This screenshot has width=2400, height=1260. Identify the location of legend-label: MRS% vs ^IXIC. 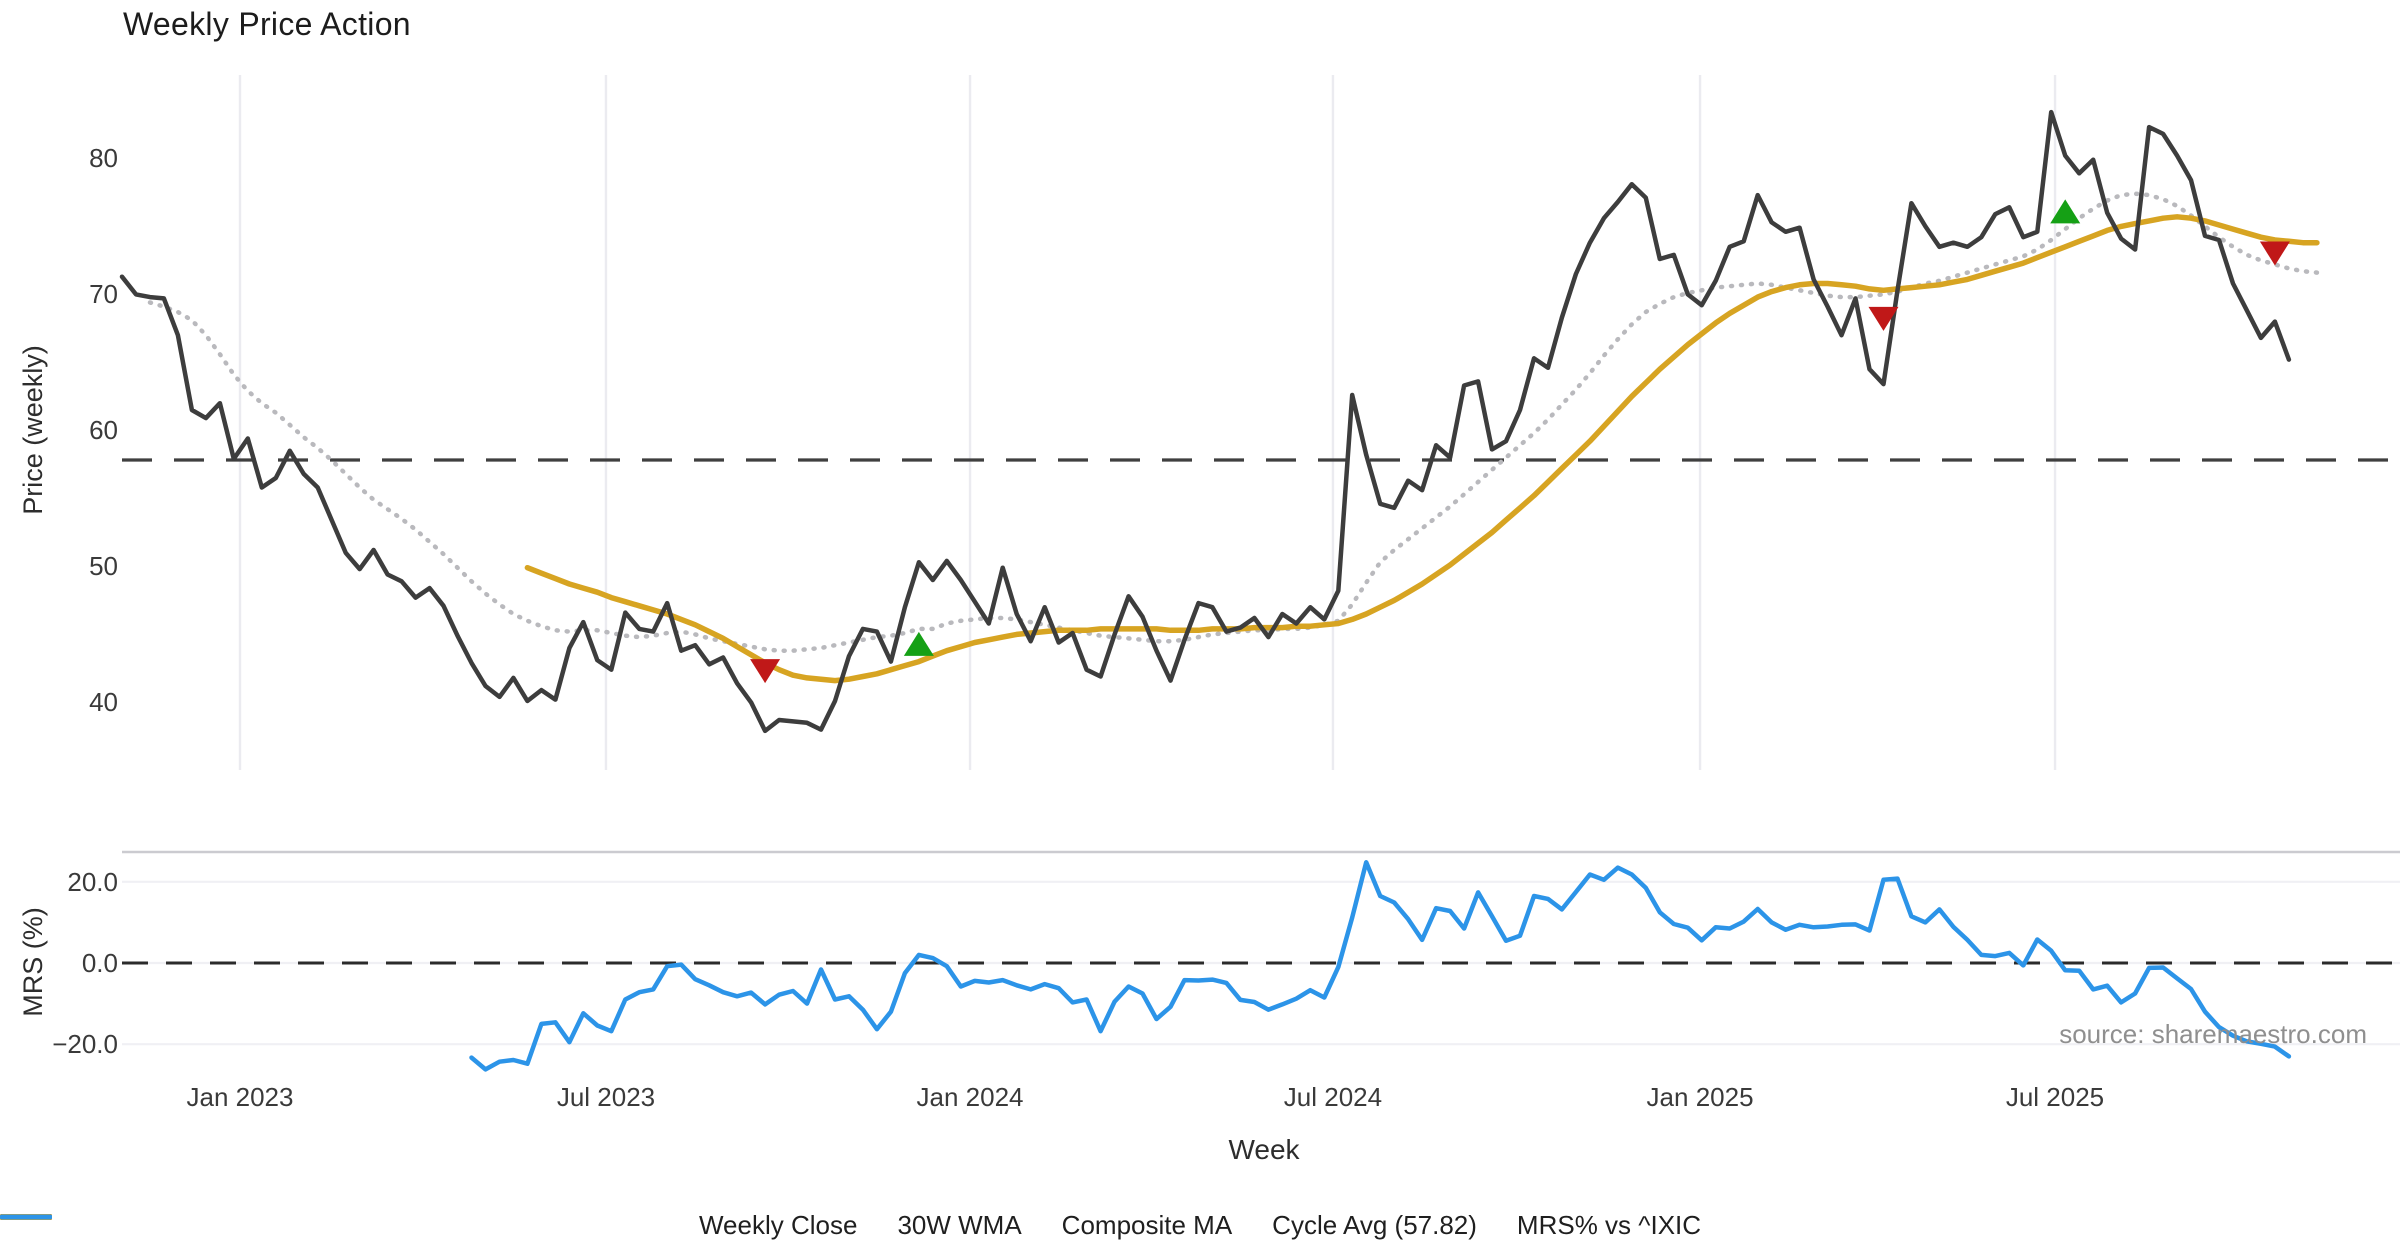
(1609, 1225).